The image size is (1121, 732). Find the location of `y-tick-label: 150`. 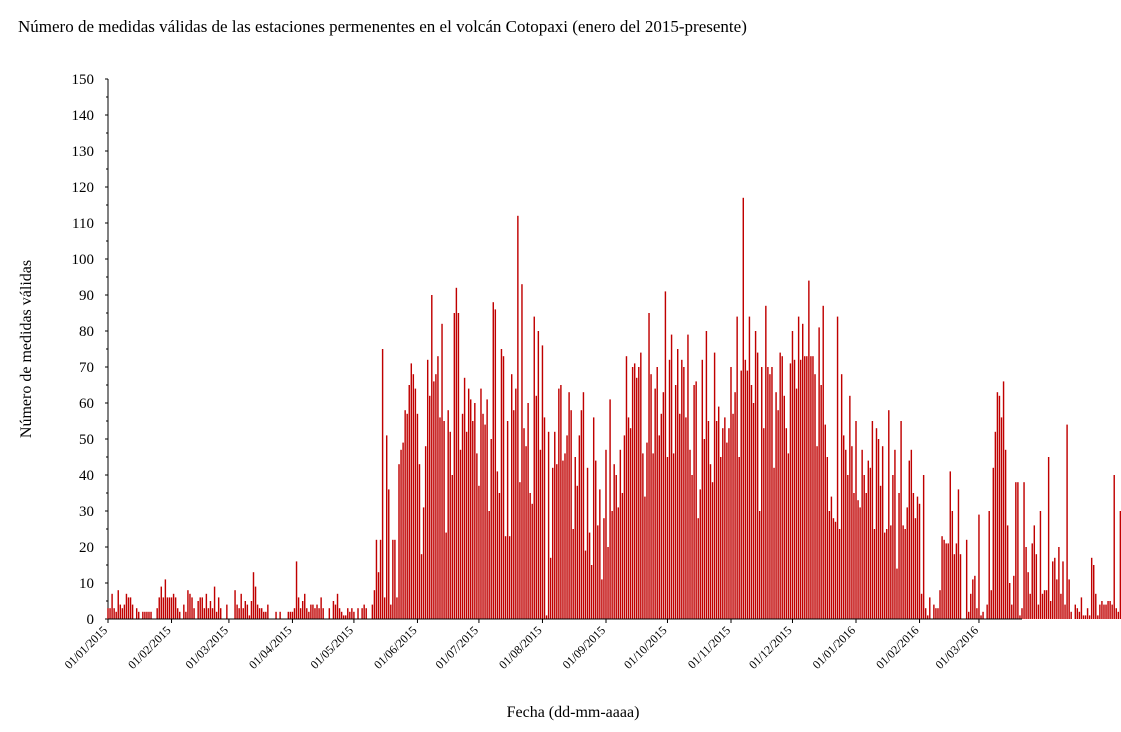

y-tick-label: 150 is located at coordinates (83, 80).